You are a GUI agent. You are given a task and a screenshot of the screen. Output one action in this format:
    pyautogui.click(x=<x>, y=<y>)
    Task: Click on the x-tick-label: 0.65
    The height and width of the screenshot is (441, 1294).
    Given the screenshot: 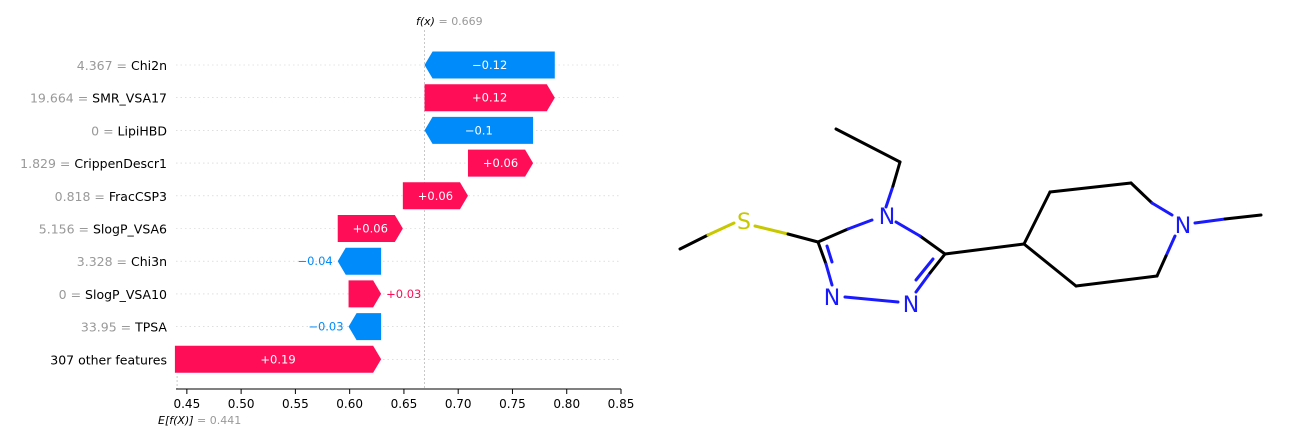 What is the action you would take?
    pyautogui.click(x=404, y=404)
    